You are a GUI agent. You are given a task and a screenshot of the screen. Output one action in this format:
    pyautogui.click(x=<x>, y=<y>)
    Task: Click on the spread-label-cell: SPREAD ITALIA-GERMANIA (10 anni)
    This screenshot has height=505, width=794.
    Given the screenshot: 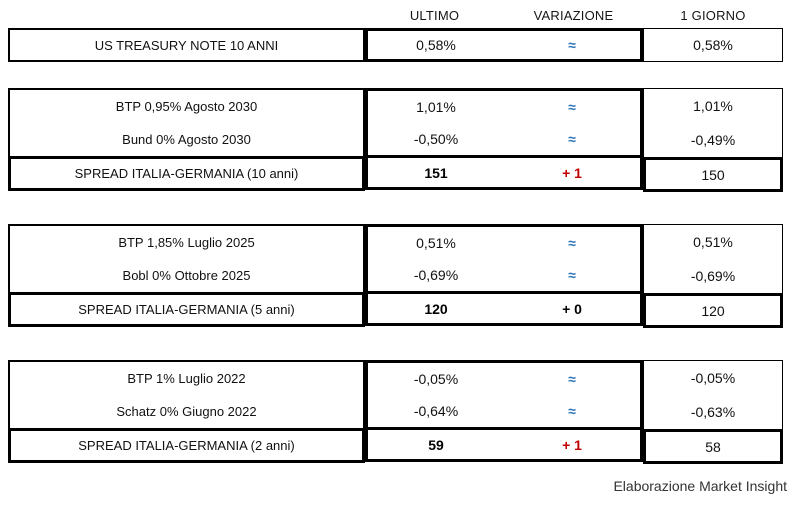 What is the action you would take?
    pyautogui.click(x=186, y=173)
    